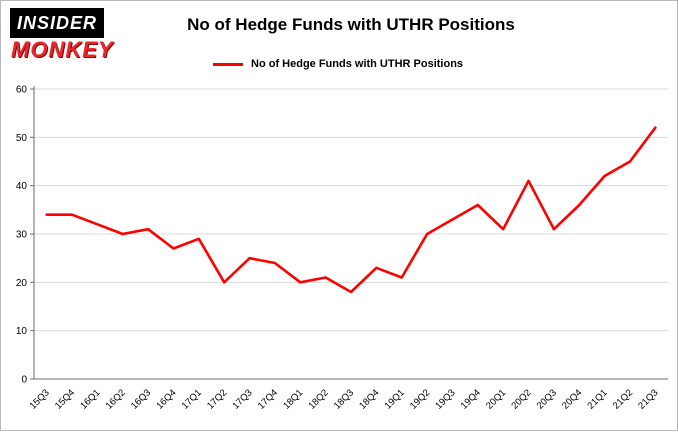 This screenshot has height=432, width=678. Describe the element at coordinates (445, 399) in the screenshot. I see `x-tick-label: 19Q3` at that location.